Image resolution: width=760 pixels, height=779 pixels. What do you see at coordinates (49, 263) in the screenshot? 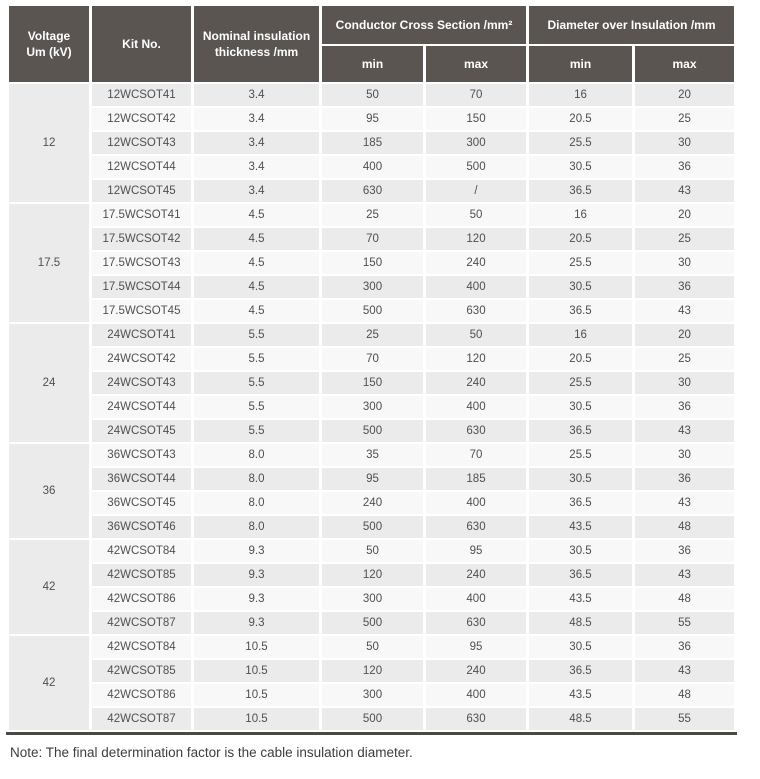
I see `voltage-group-cell: 17.5` at bounding box center [49, 263].